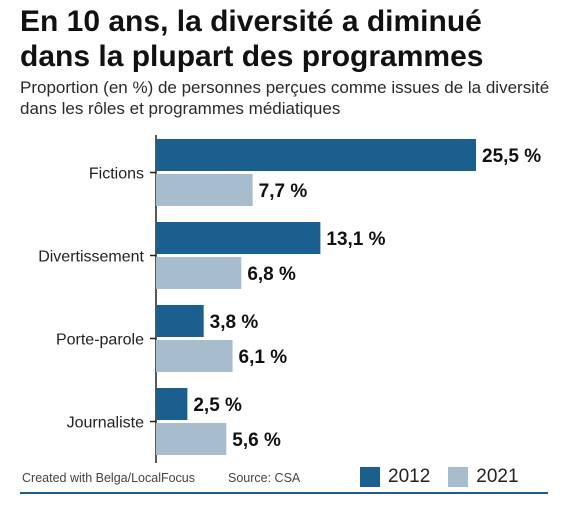  What do you see at coordinates (256, 440) in the screenshot?
I see `data-label-2021-journaliste: 5,6 %` at bounding box center [256, 440].